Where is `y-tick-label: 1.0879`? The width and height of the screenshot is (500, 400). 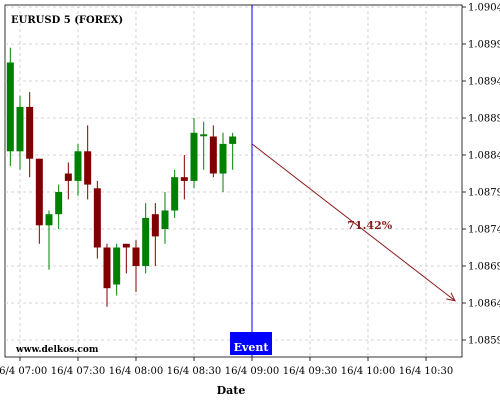 y-tick-label: 1.0879 is located at coordinates (484, 193).